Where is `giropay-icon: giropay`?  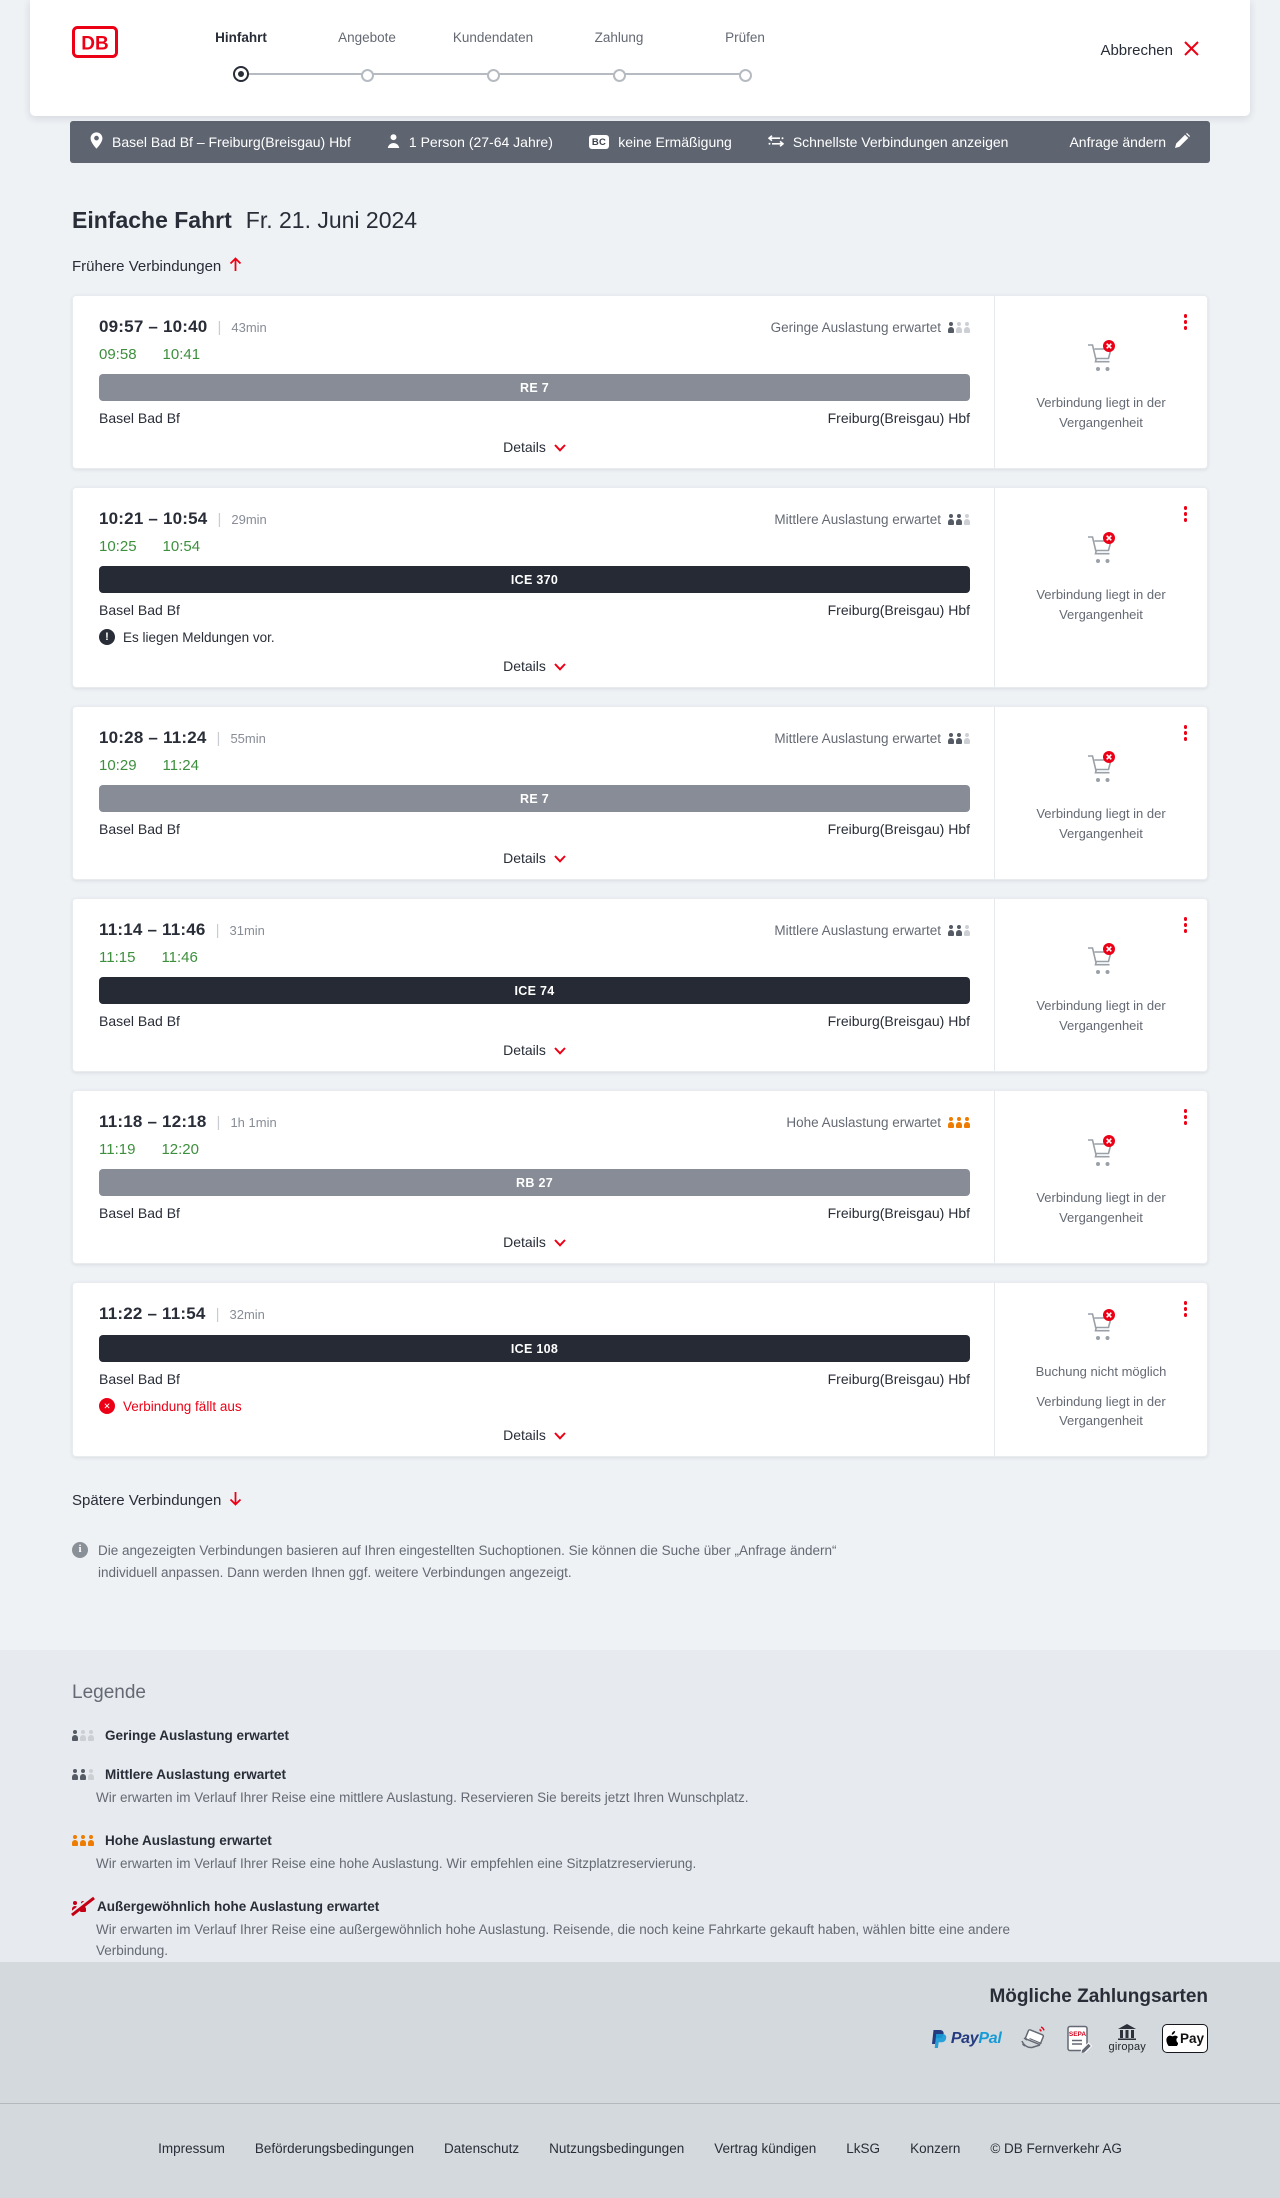 giropay-icon: giropay is located at coordinates (1127, 2038).